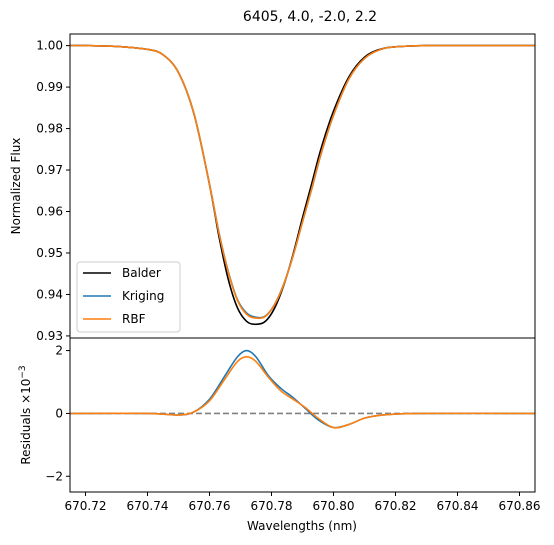 The height and width of the screenshot is (545, 554). Describe the element at coordinates (143, 296) in the screenshot. I see `legend-label-kriging: Kriging` at that location.